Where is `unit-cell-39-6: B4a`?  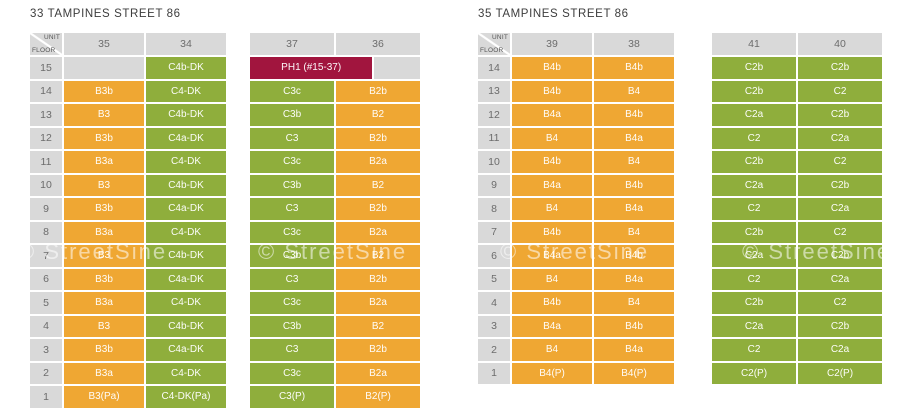 unit-cell-39-6: B4a is located at coordinates (552, 256).